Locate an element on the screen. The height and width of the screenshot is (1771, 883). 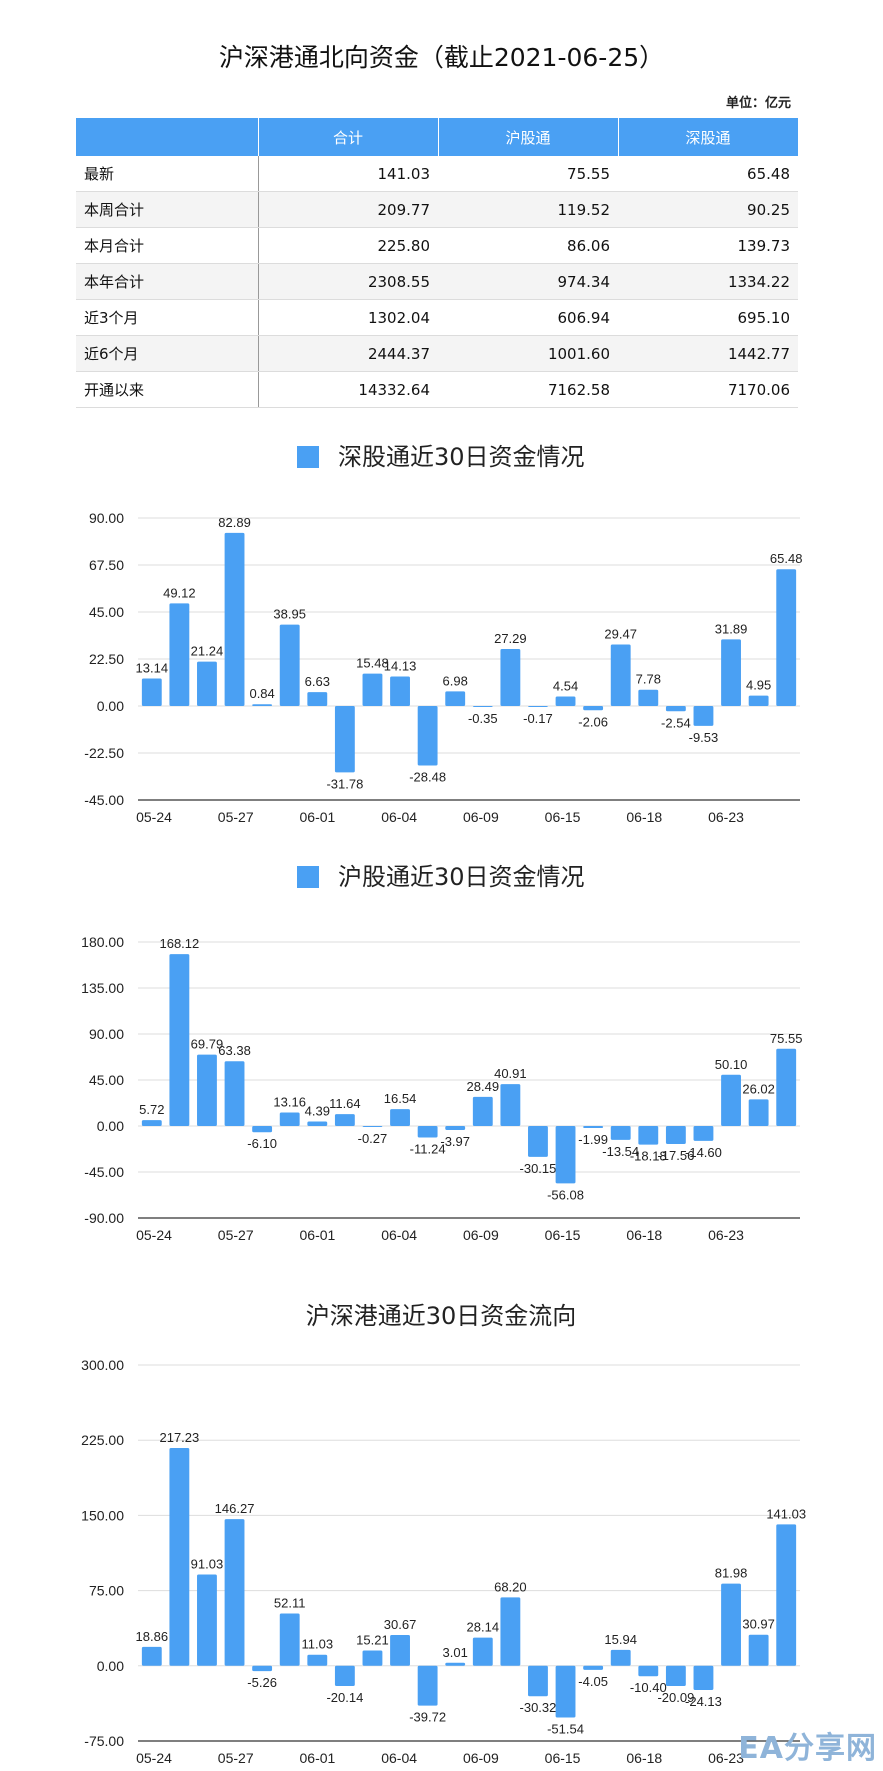
table-cell: 225.80 is located at coordinates (348, 245).